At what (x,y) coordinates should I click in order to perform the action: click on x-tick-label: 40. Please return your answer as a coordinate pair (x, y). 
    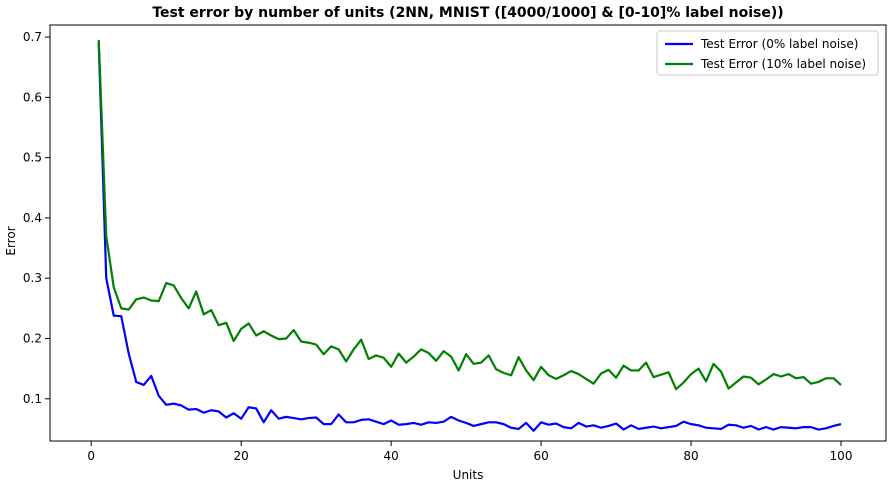
    Looking at the image, I should click on (391, 456).